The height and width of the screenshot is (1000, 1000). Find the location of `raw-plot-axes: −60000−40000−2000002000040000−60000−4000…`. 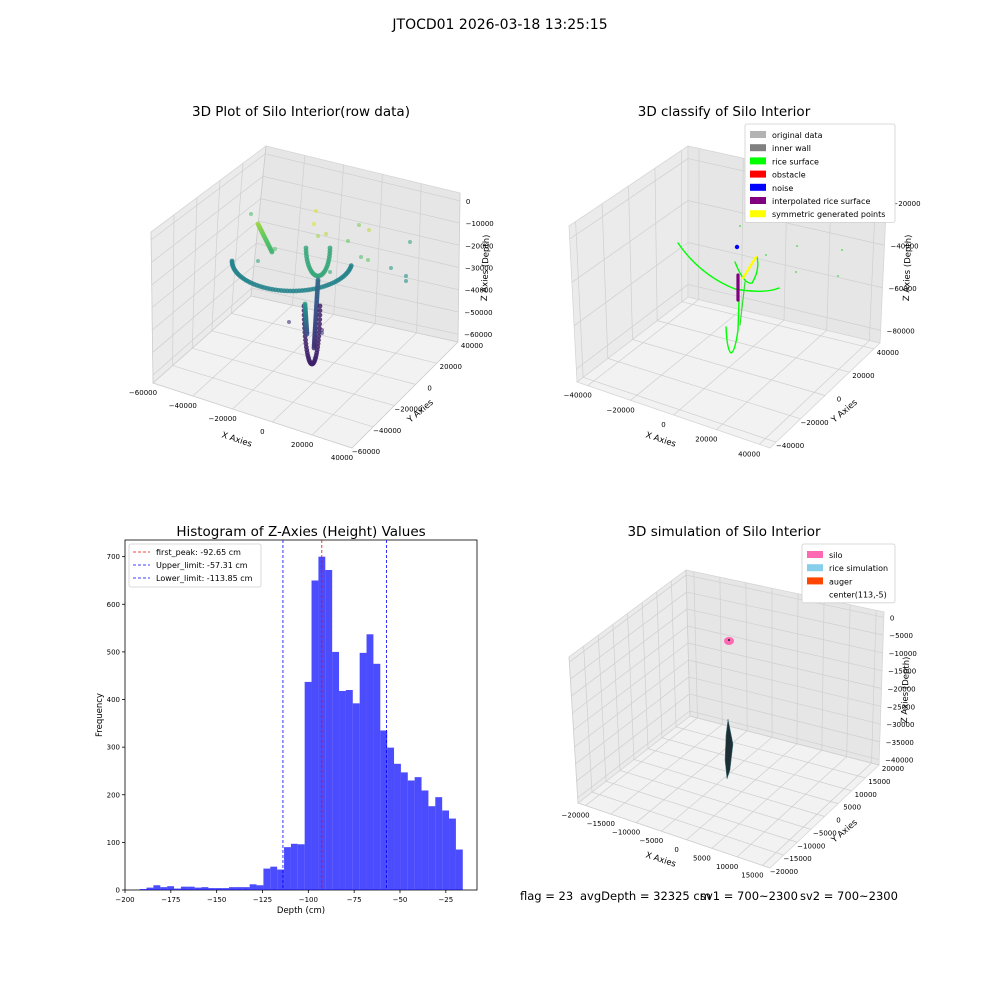

raw-plot-axes: −60000−40000−2000002000040000−60000−4000… is located at coordinates (311, 283).